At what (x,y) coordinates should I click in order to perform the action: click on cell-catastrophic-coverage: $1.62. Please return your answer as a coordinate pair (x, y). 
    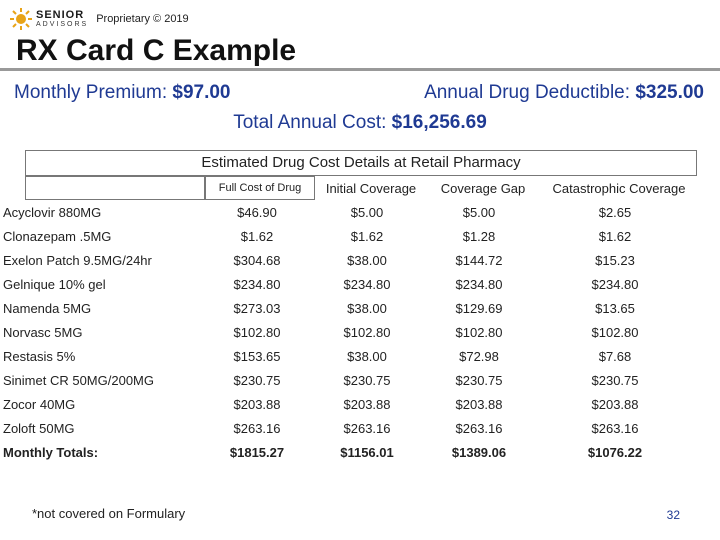
    Looking at the image, I should click on (615, 236).